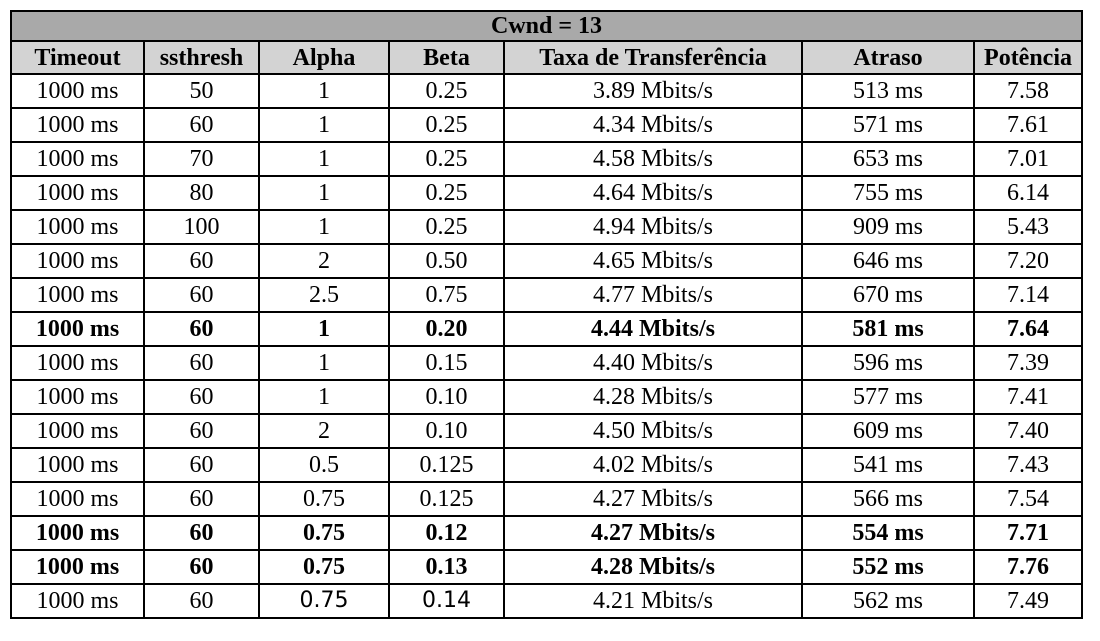 This screenshot has height=641, width=1100. Describe the element at coordinates (446, 601) in the screenshot. I see `cell-beta: 0.14` at that location.